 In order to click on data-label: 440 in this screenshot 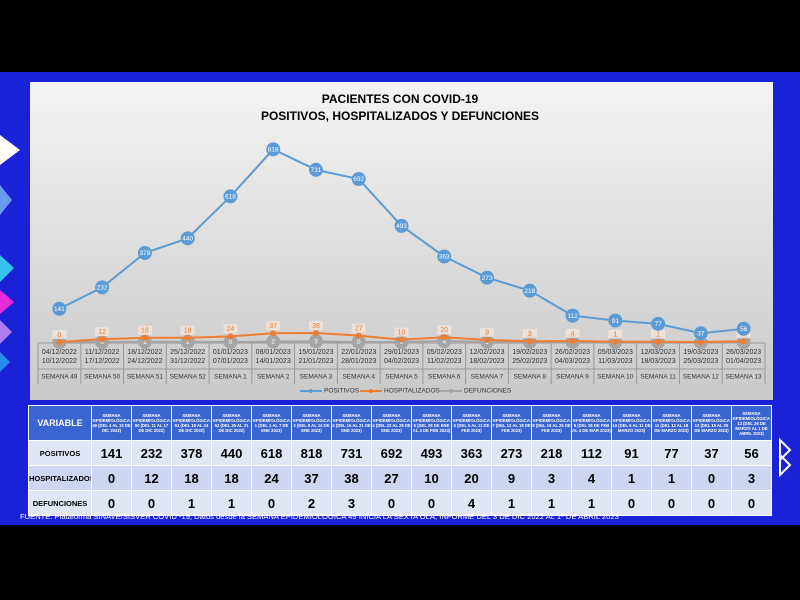, I will do `click(187, 239)`.